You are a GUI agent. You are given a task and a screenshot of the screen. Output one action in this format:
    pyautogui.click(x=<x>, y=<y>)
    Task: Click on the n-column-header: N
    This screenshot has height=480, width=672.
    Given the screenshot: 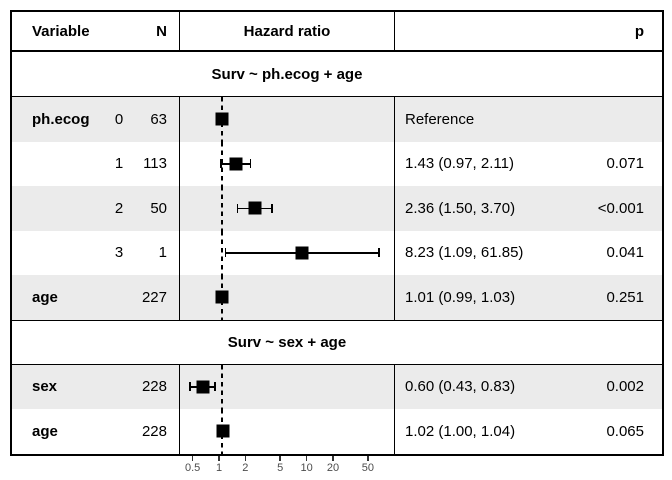 What is the action you would take?
    pyautogui.click(x=161, y=31)
    